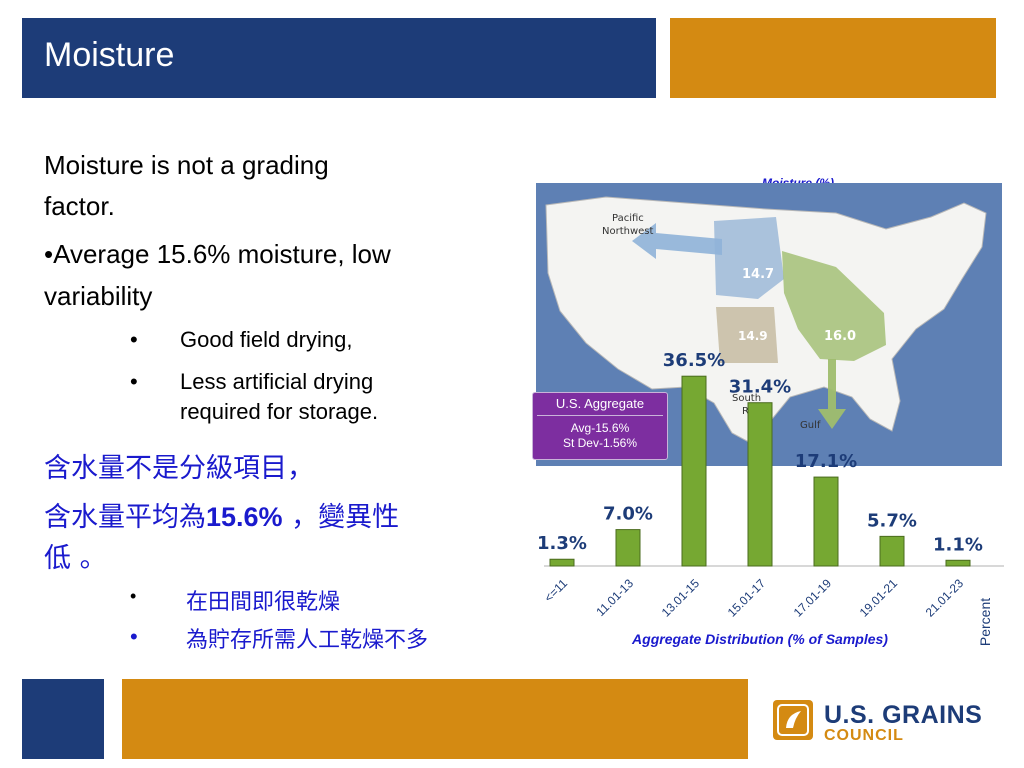 This screenshot has height=768, width=1024. Describe the element at coordinates (834, 306) in the screenshot. I see `corn-belt-region` at that location.